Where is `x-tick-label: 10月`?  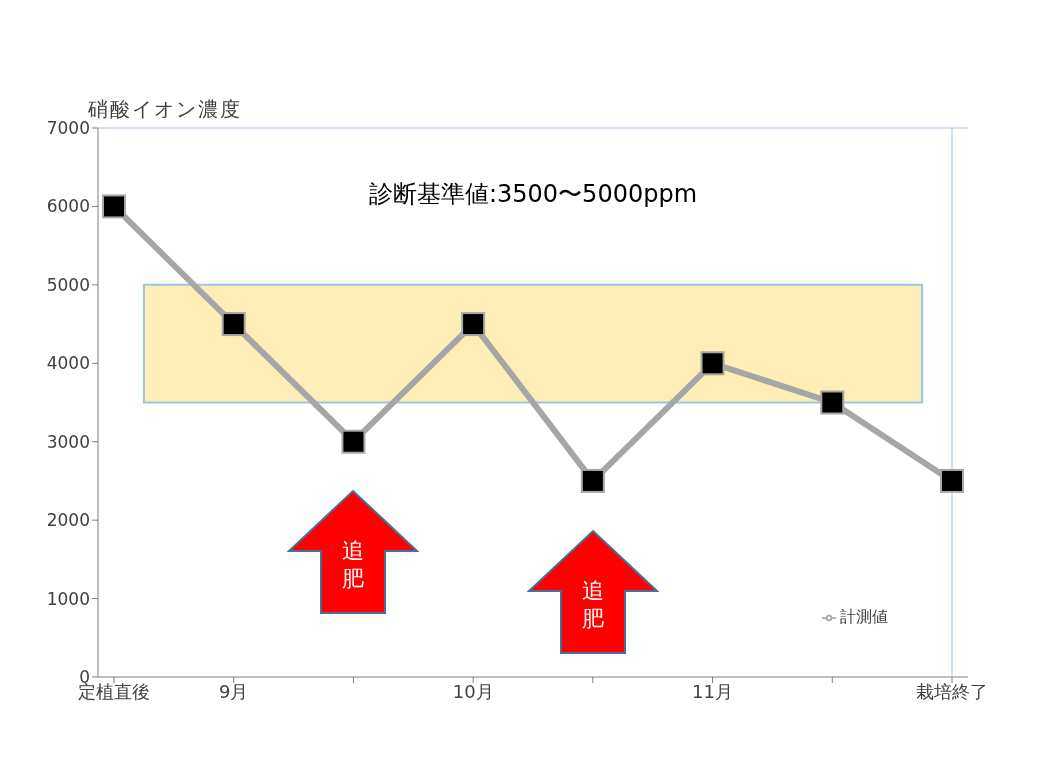
x-tick-label: 10月 is located at coordinates (473, 691).